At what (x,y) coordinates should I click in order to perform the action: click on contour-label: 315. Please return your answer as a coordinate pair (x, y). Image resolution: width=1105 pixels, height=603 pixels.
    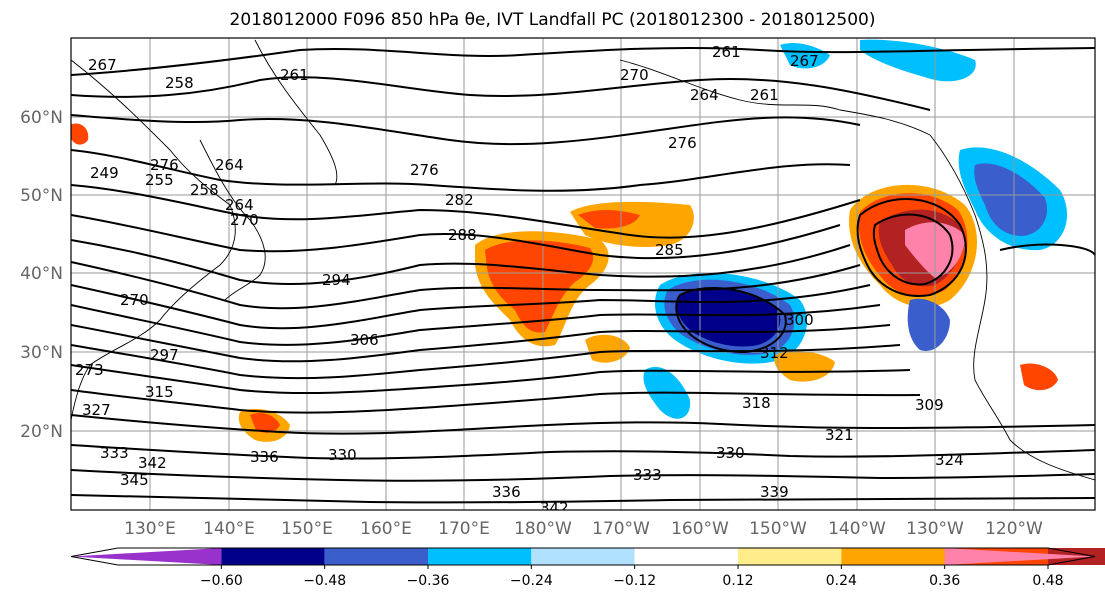
    Looking at the image, I should click on (159, 392).